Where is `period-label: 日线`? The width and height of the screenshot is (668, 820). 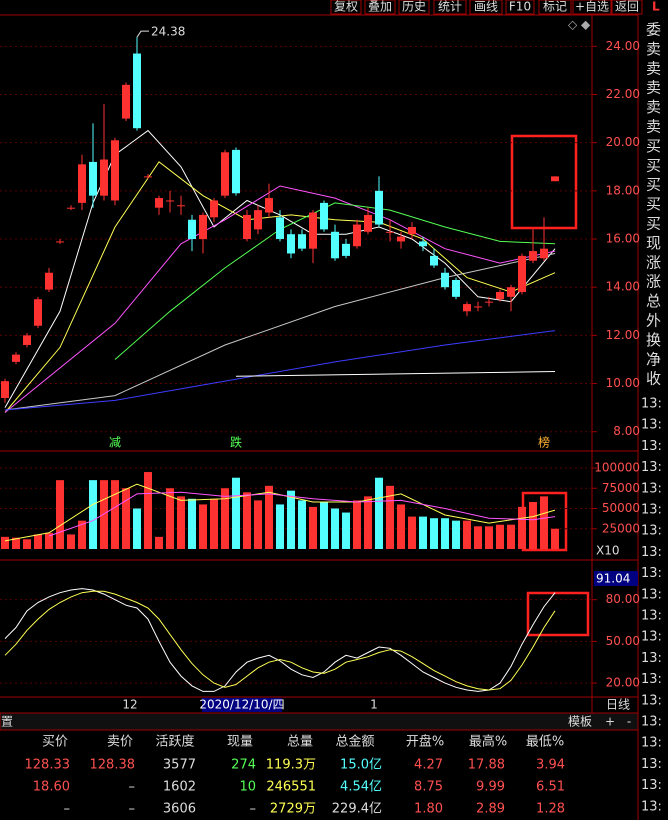 period-label: 日线 is located at coordinates (618, 705).